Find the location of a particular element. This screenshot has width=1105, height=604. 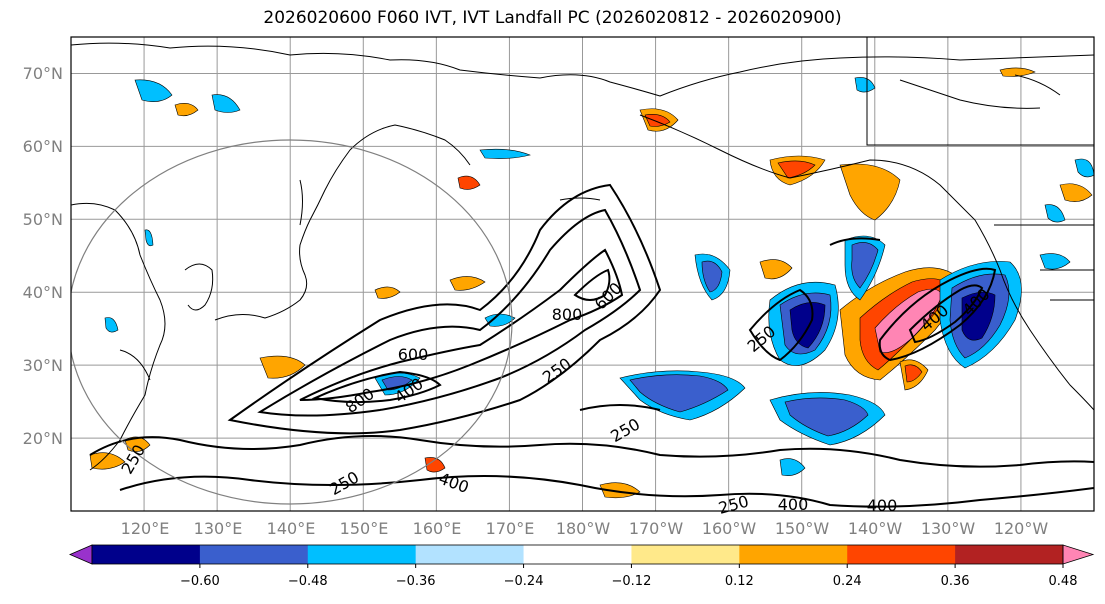

lon-label: 130°E is located at coordinates (218, 528).